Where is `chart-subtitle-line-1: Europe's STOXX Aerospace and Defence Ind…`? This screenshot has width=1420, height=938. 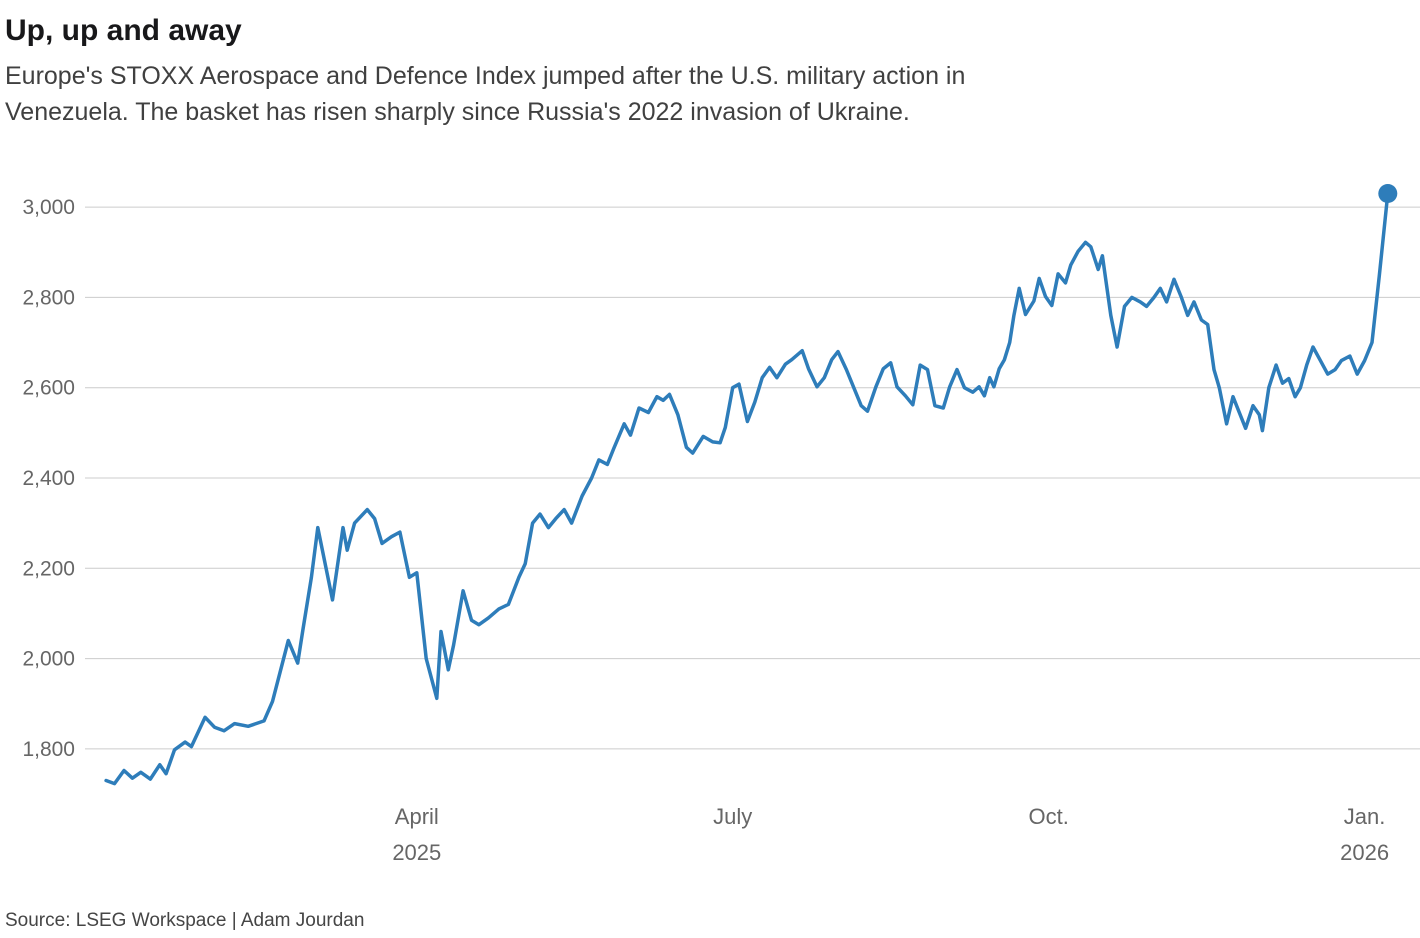 chart-subtitle-line-1: Europe's STOXX Aerospace and Defence Ind… is located at coordinates (485, 76).